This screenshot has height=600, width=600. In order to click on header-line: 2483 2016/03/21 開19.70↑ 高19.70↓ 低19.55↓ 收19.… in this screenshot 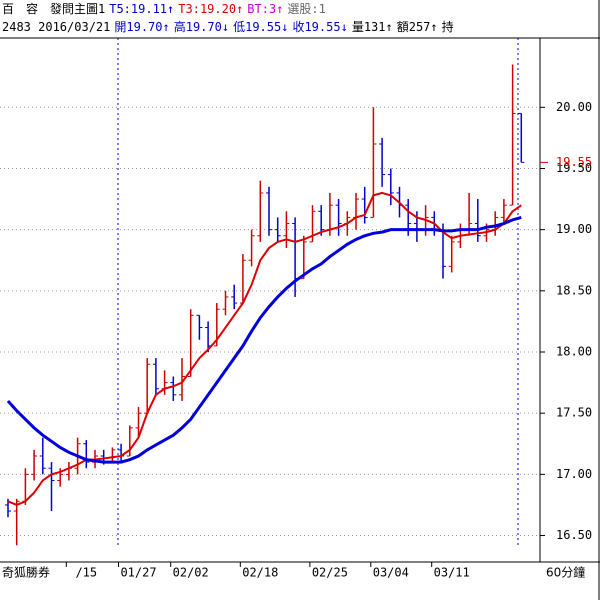, I will do `click(228, 26)`.